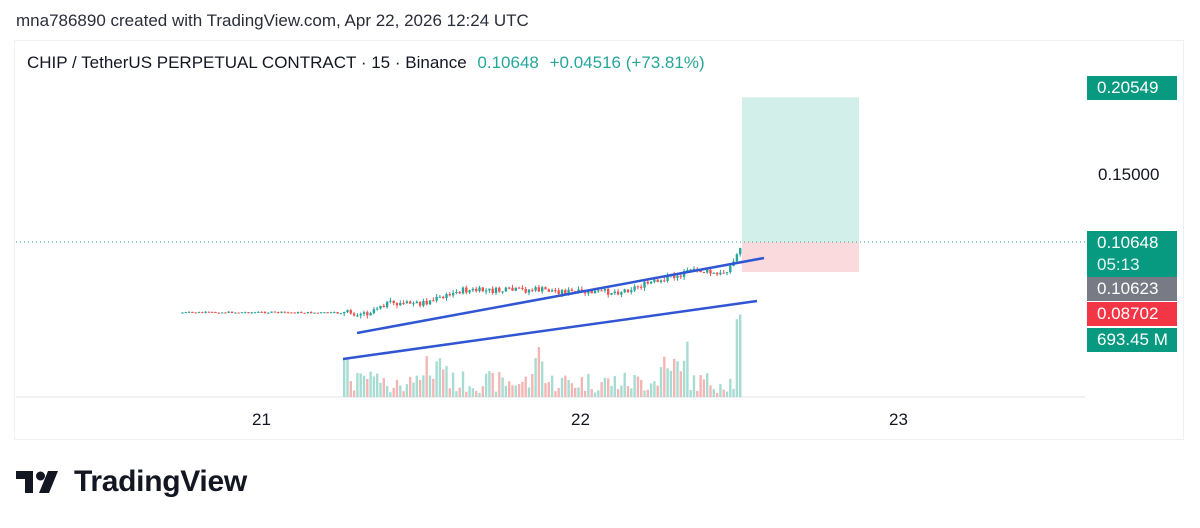  I want to click on tradingview-logo-icon, so click(37, 482).